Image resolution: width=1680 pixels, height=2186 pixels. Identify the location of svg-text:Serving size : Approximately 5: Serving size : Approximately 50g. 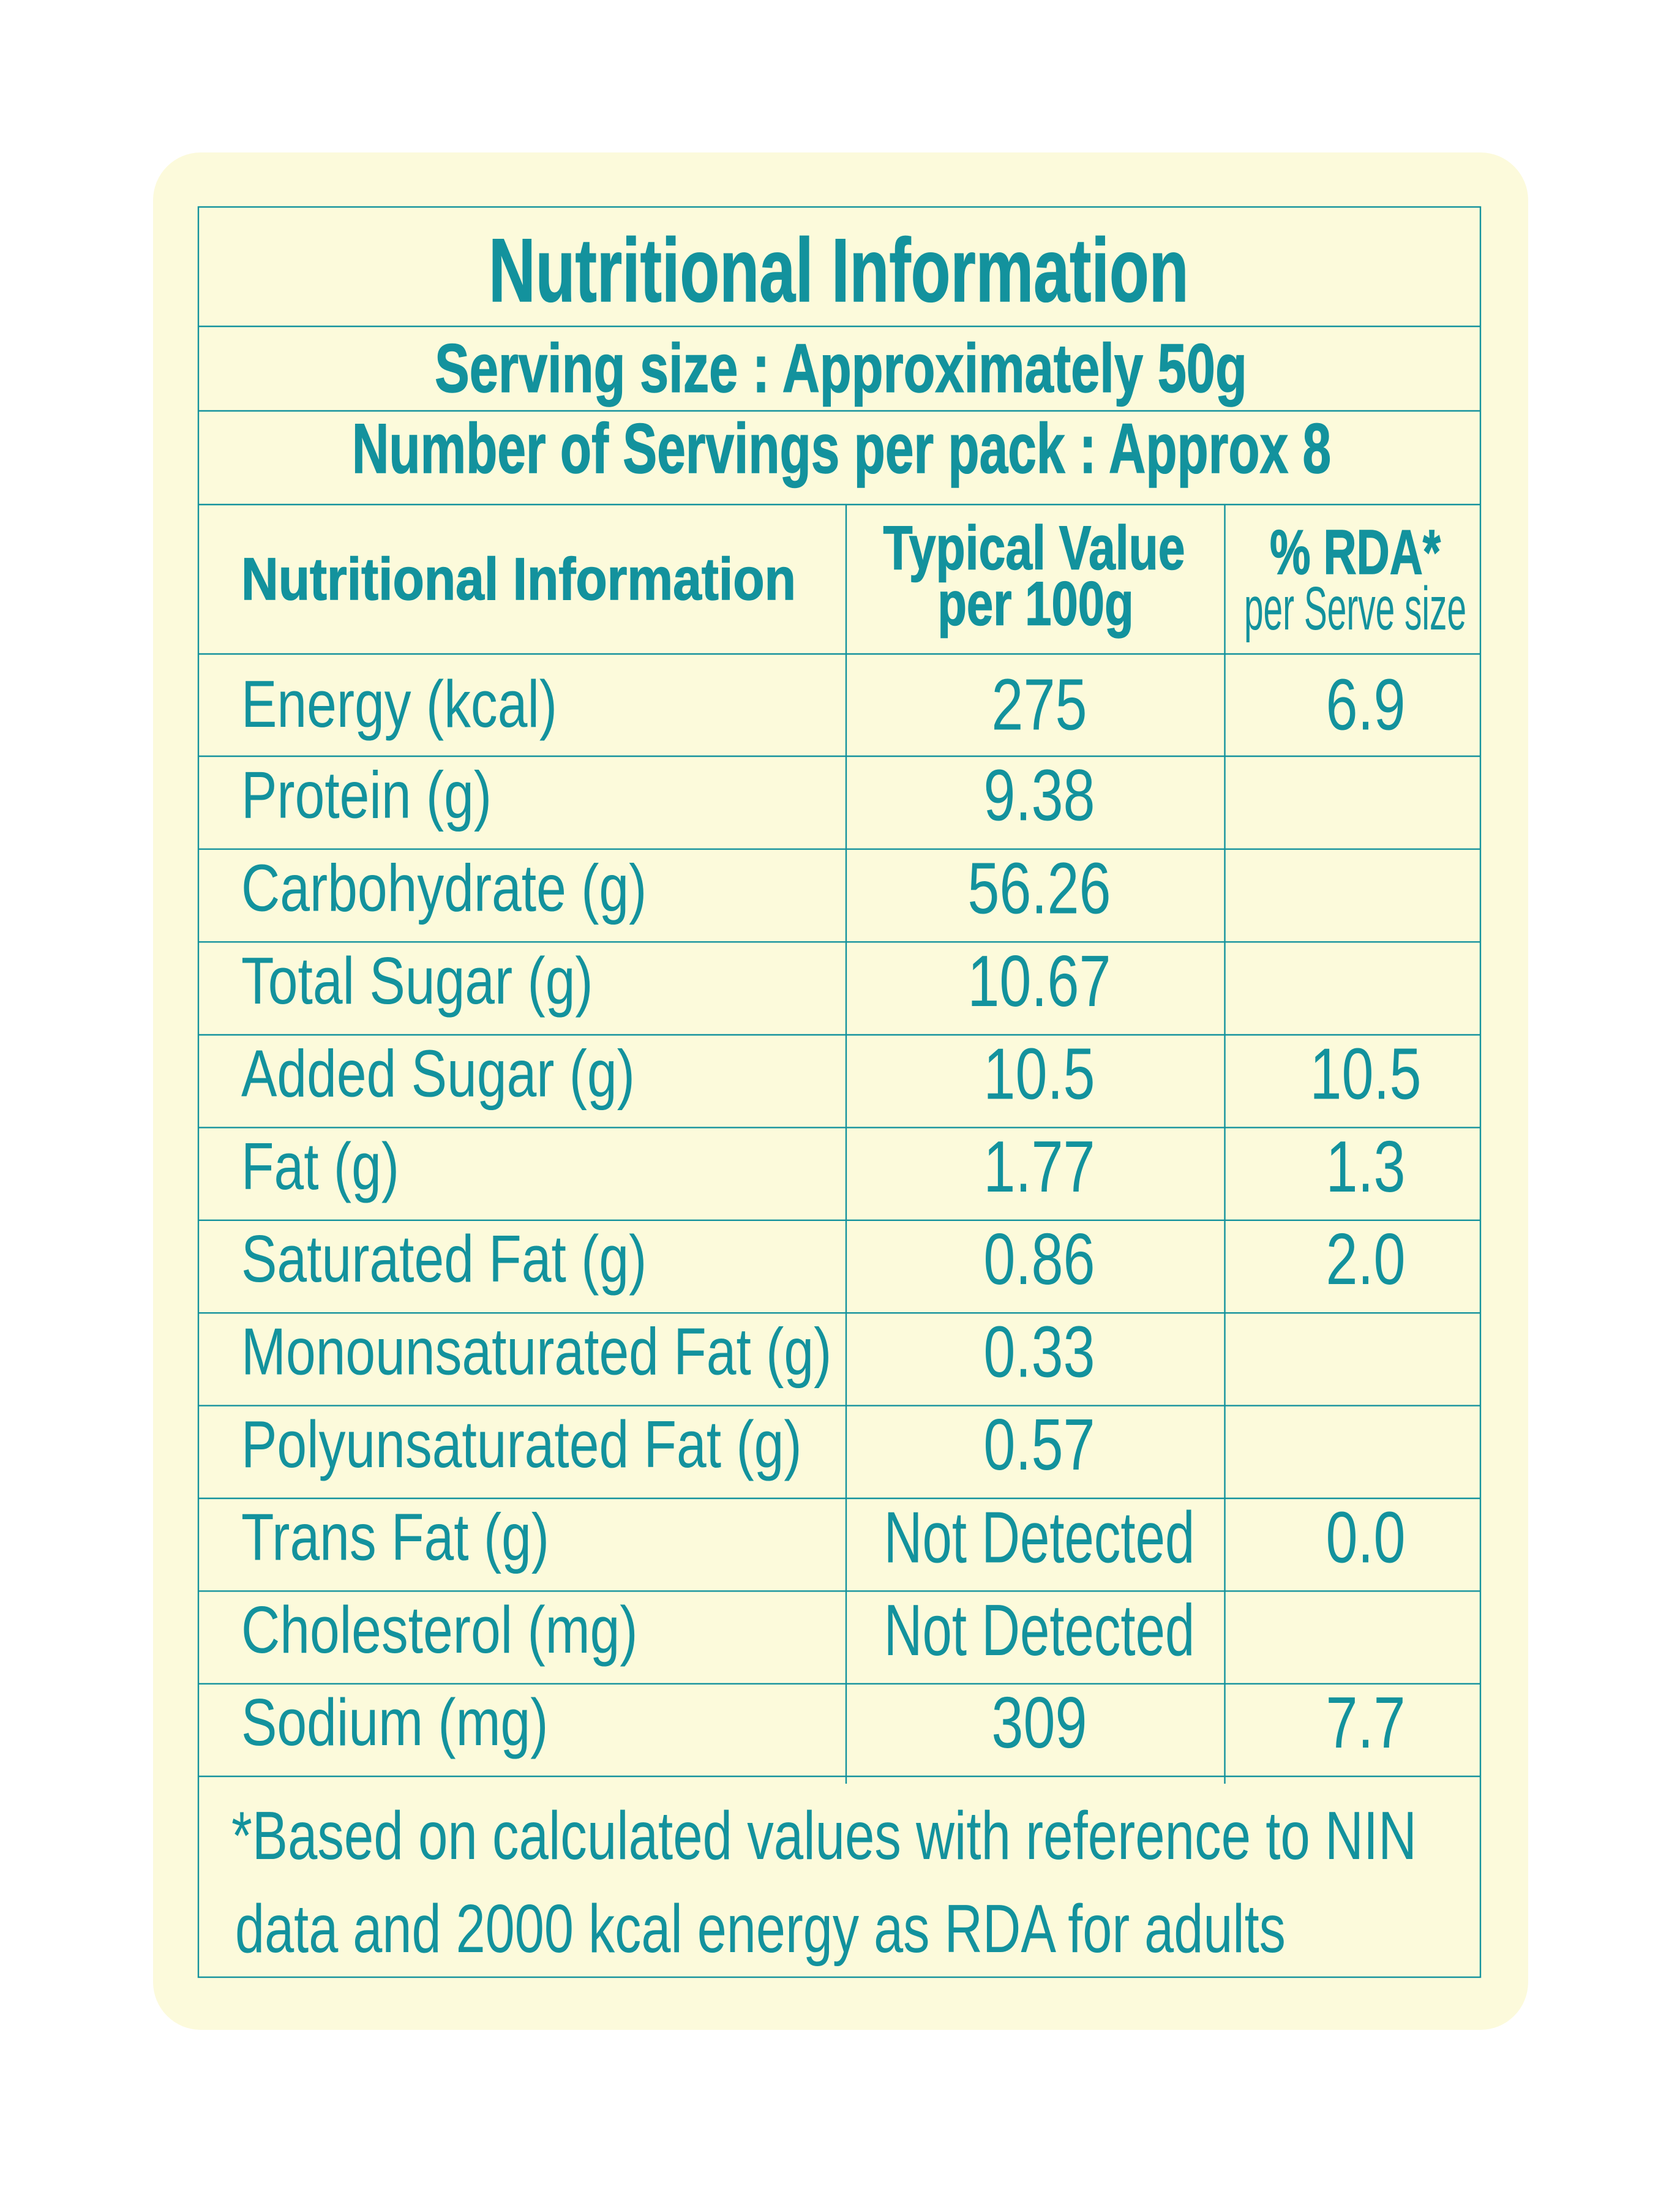
(841, 369).